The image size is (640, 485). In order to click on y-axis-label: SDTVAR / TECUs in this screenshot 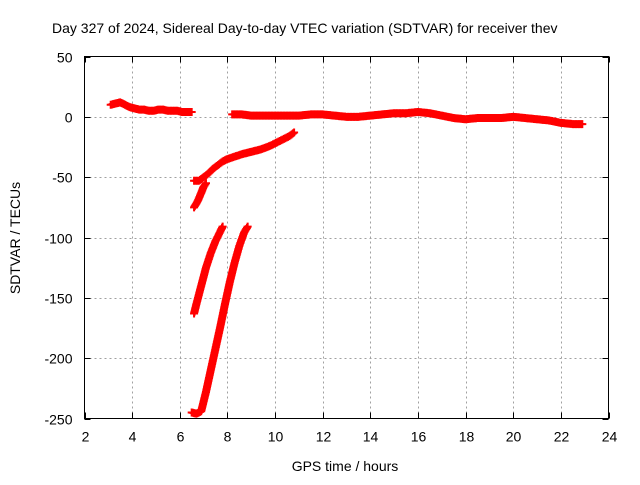, I will do `click(15, 238)`.